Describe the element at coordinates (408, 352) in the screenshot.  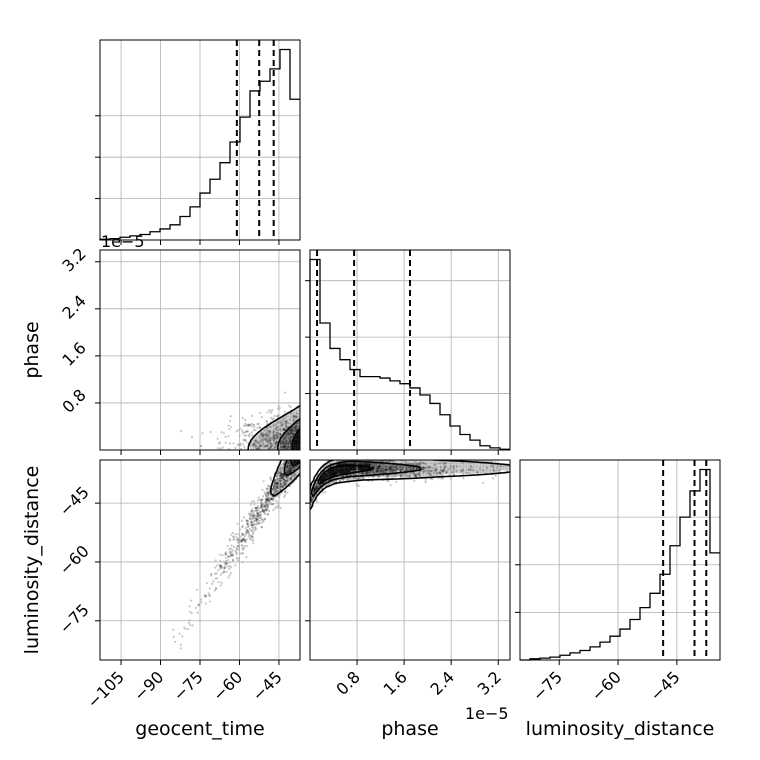
I see `histogram-panel-phase` at that location.